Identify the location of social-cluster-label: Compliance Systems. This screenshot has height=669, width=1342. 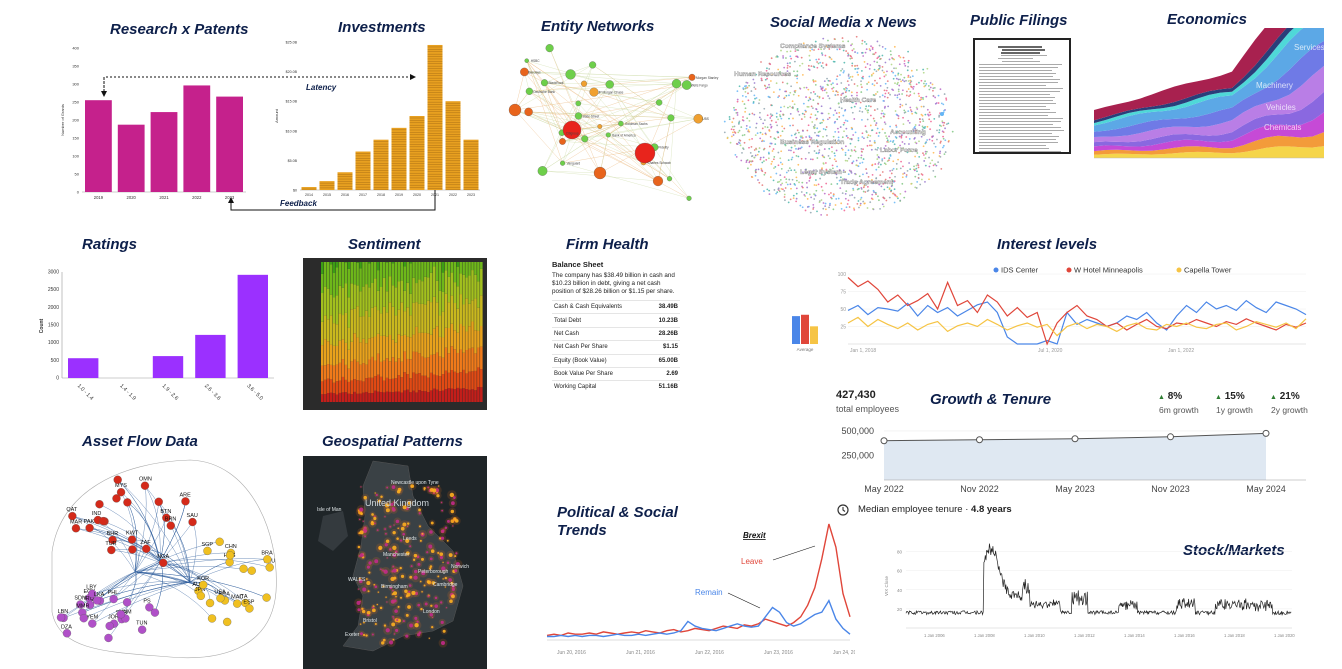
(813, 46).